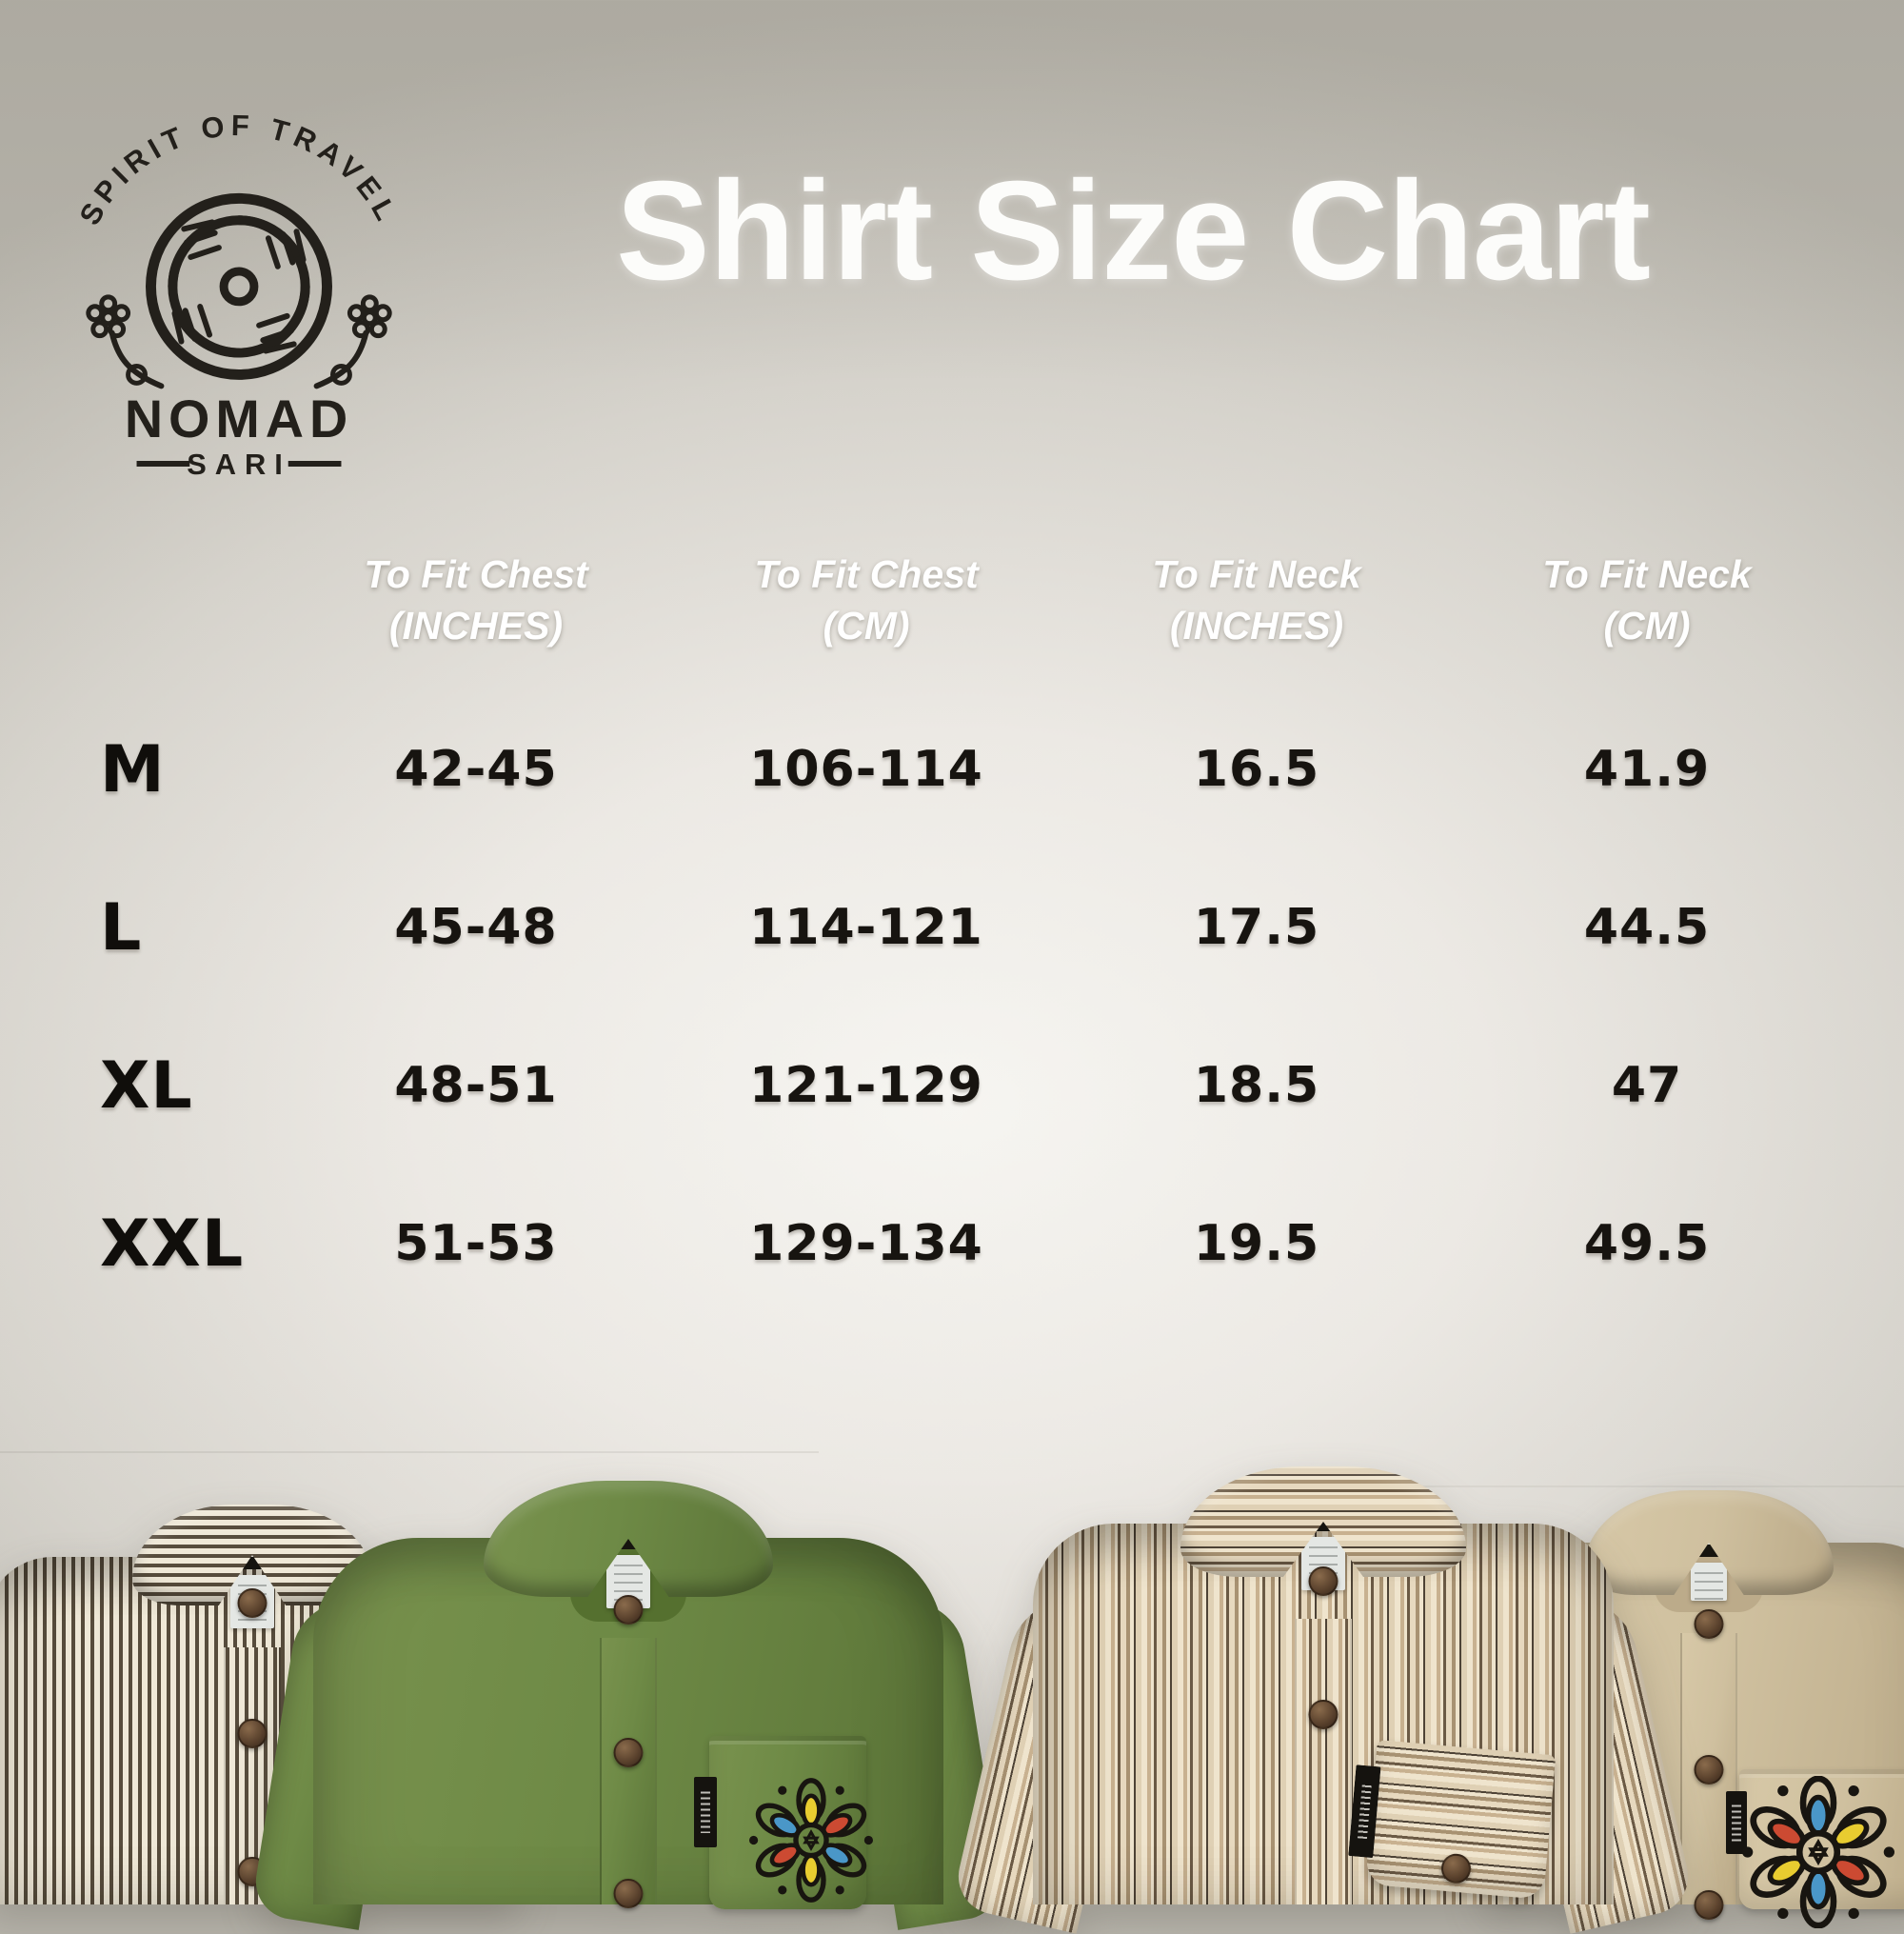 The height and width of the screenshot is (1934, 1904). What do you see at coordinates (1256, 928) in the screenshot?
I see `table-cell: 17.5` at bounding box center [1256, 928].